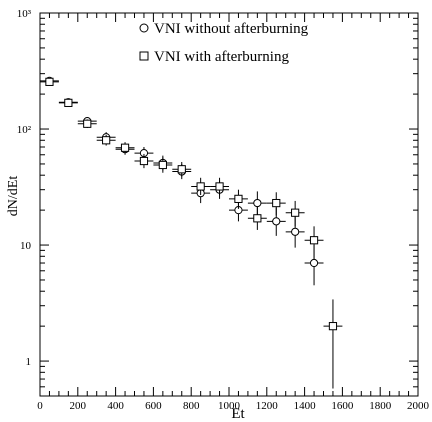  What do you see at coordinates (26, 246) in the screenshot?
I see `y-tick-label: 10` at bounding box center [26, 246].